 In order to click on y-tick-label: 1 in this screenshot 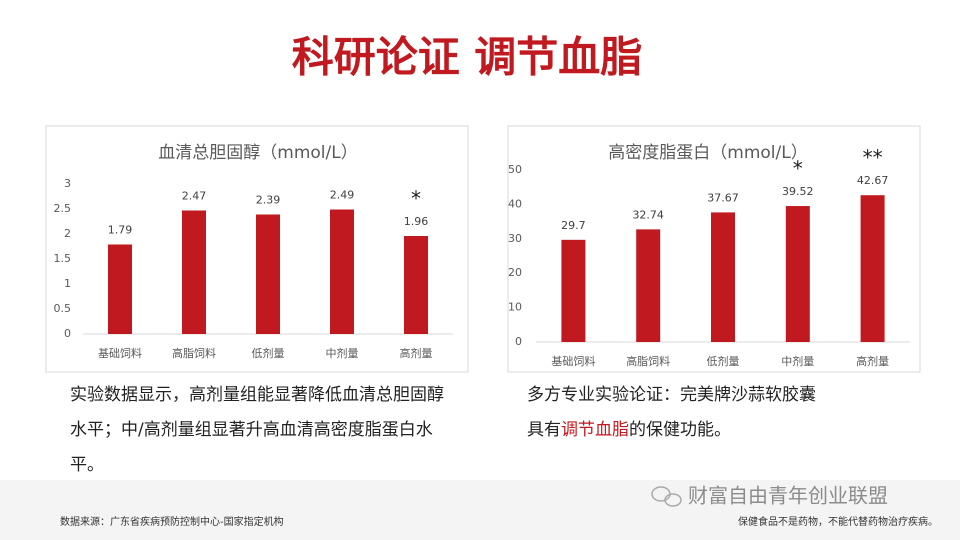, I will do `click(67, 283)`.